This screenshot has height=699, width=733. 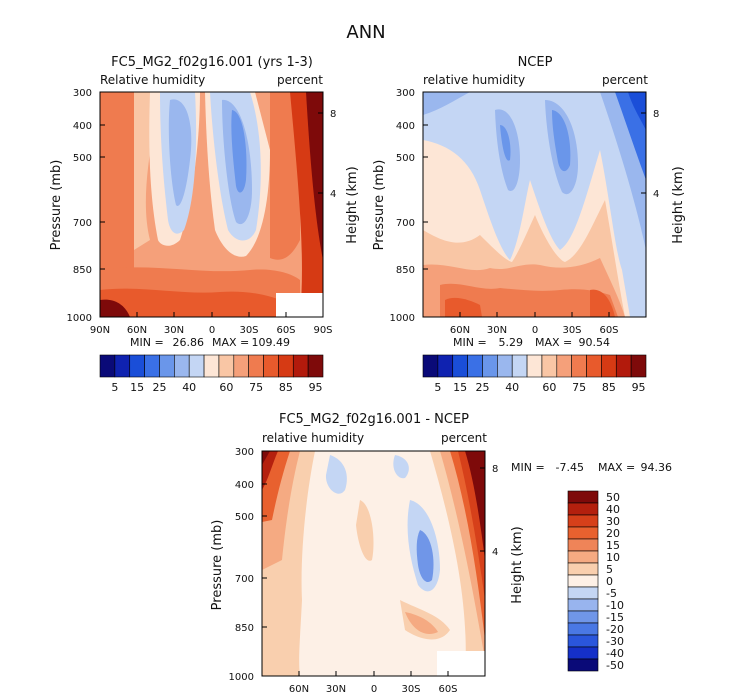 I want to click on p2-ytick-700: 700, so click(x=405, y=223).